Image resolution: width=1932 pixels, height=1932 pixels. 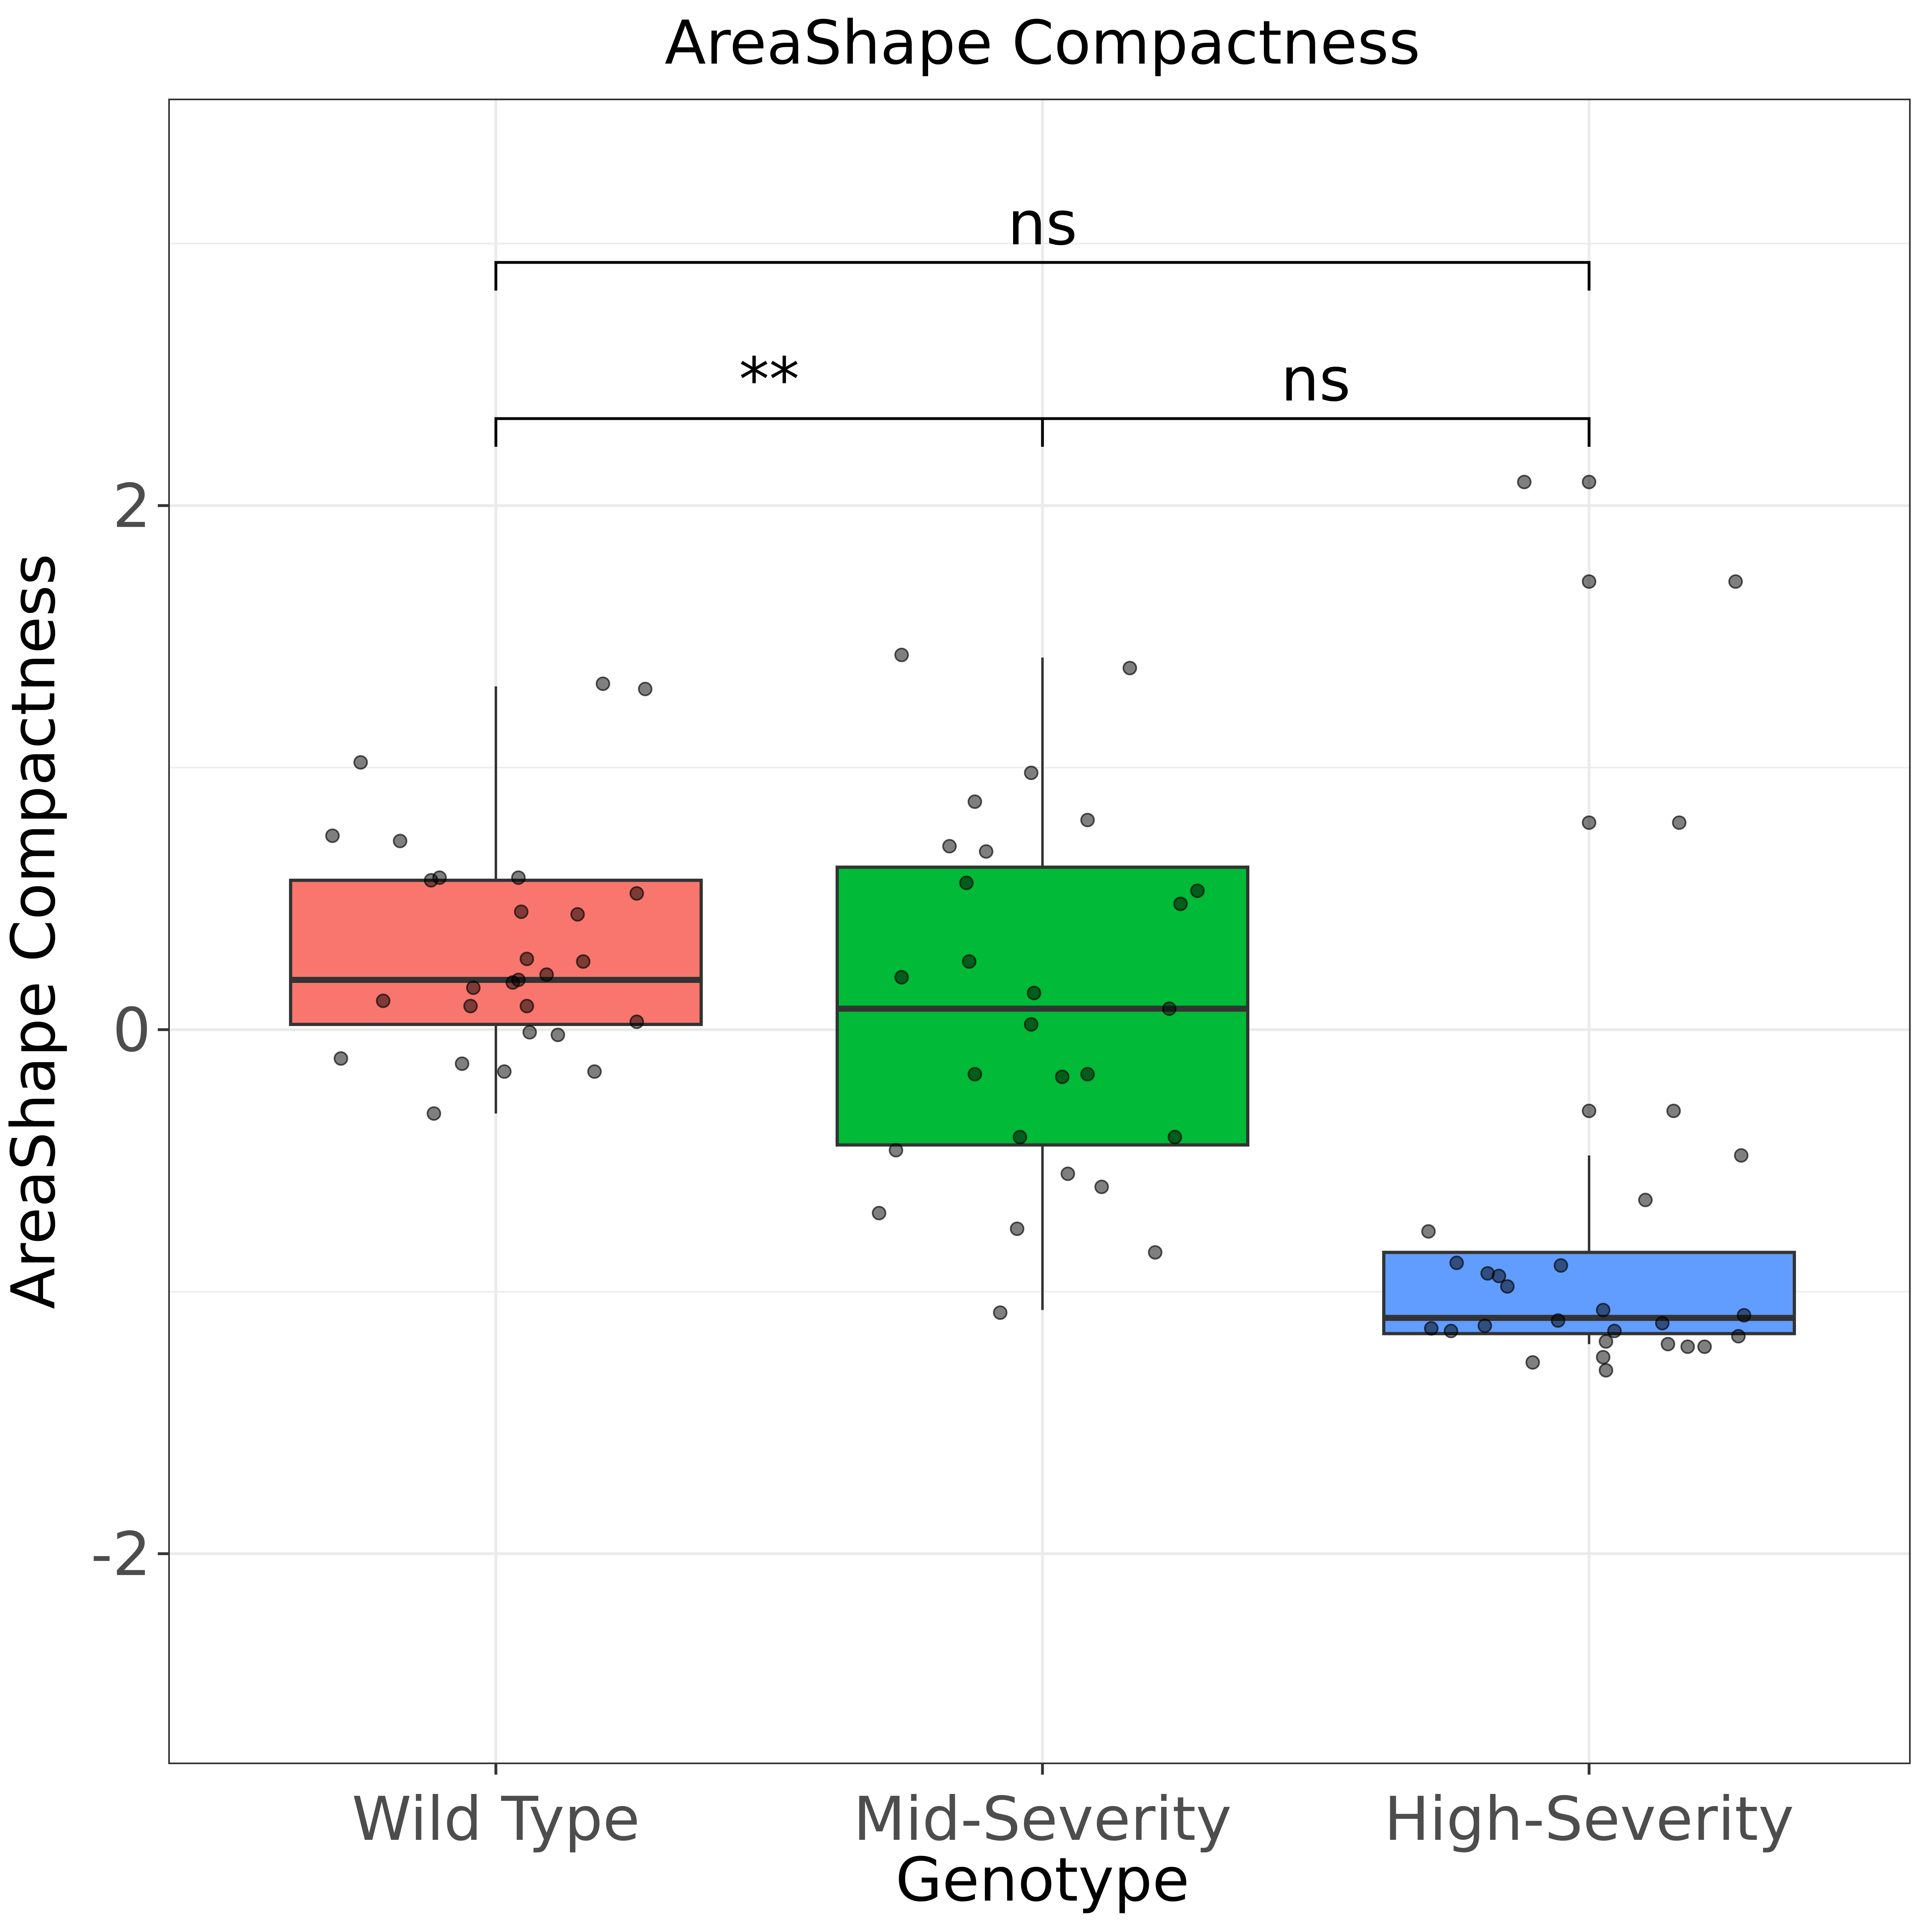 What do you see at coordinates (496, 1819) in the screenshot?
I see `x-tick-label: Wild Type` at bounding box center [496, 1819].